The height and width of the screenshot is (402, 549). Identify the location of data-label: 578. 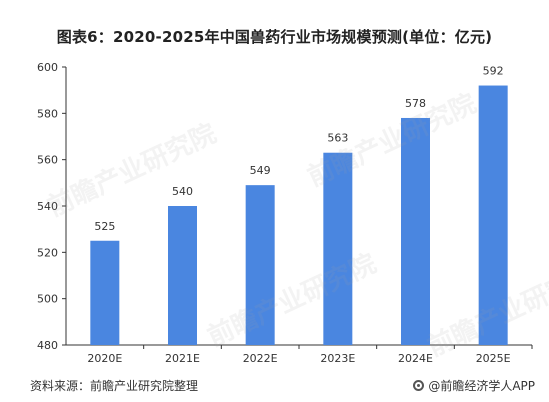
(415, 103).